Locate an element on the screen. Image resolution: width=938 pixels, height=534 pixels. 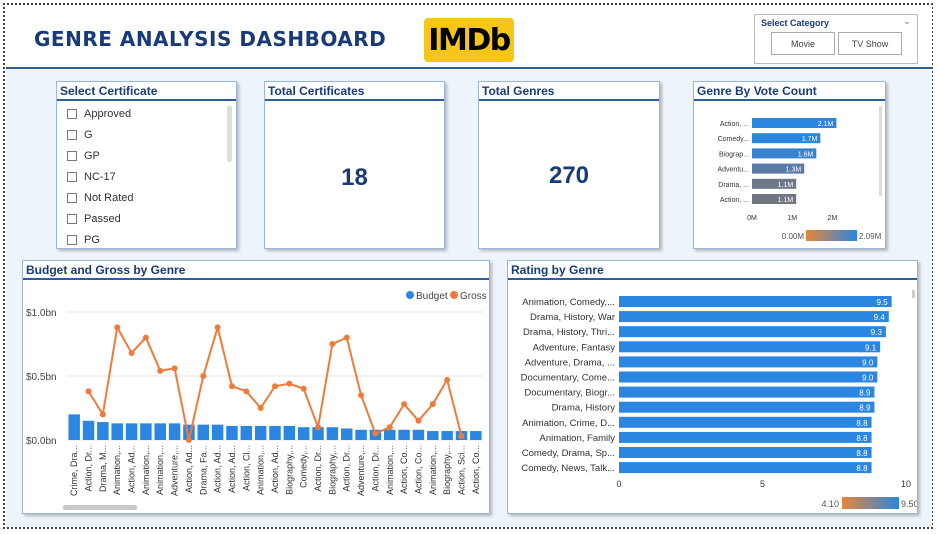
certificate-option-label: Not Rated is located at coordinates (109, 198).